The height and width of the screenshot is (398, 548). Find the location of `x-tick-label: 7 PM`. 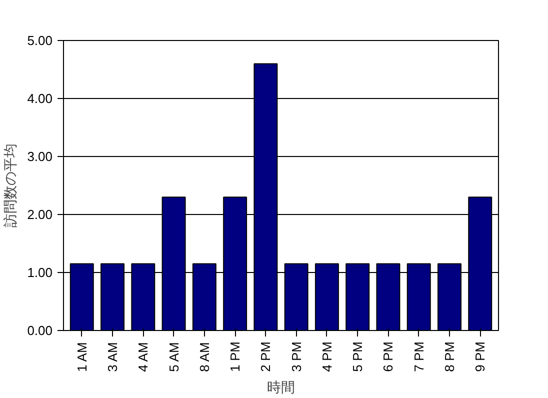

x-tick-label: 7 PM is located at coordinates (418, 357).